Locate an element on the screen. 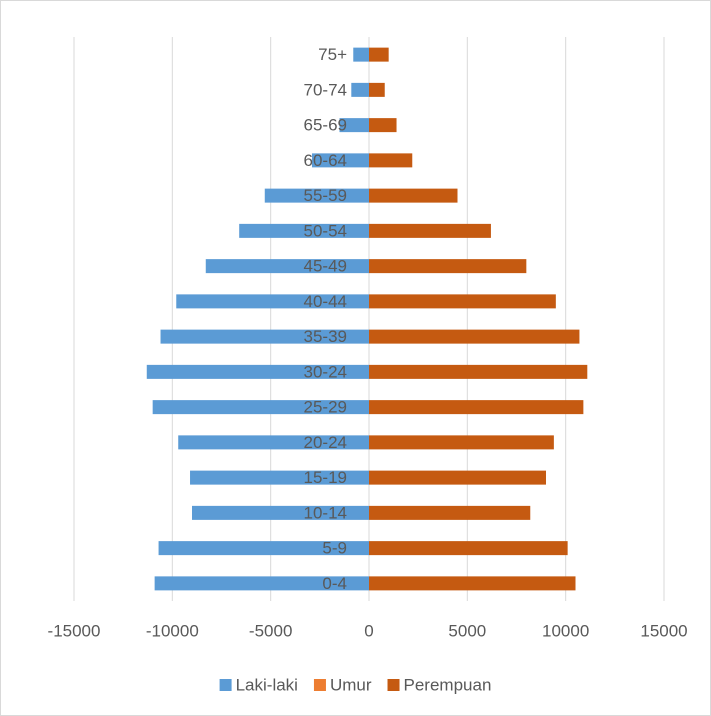 The image size is (711, 716). y-tick-label: 20-24 is located at coordinates (325, 442).